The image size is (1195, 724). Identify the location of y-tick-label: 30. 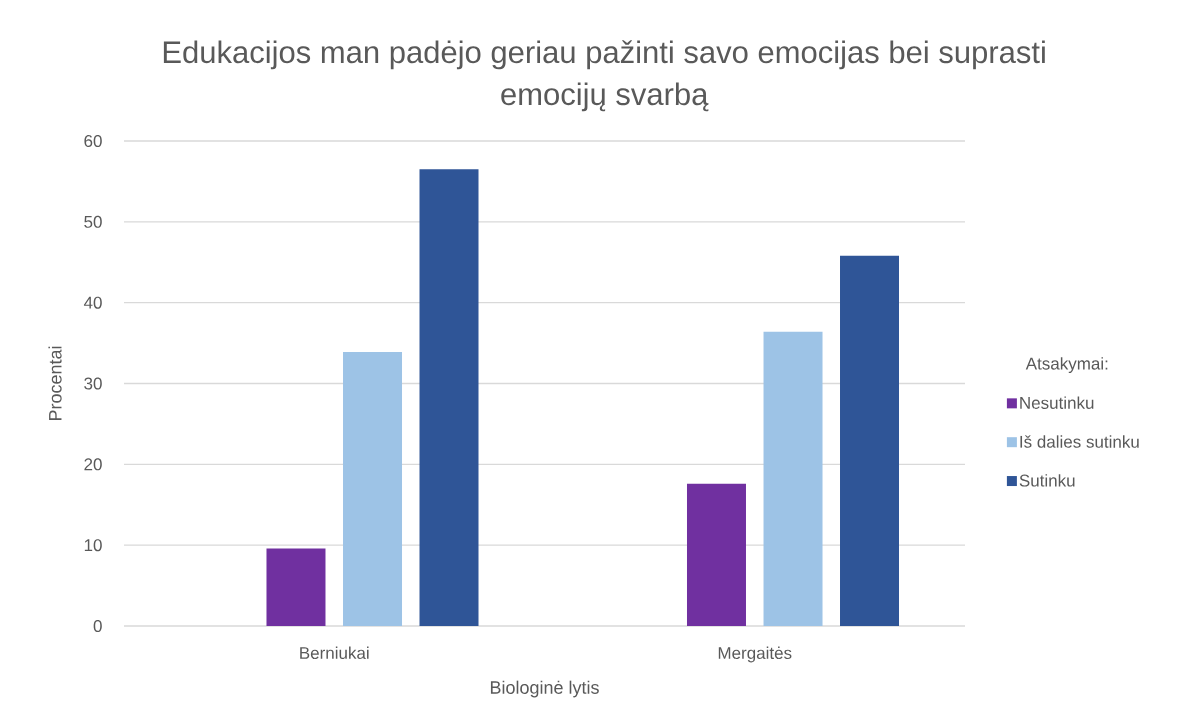
(93, 383).